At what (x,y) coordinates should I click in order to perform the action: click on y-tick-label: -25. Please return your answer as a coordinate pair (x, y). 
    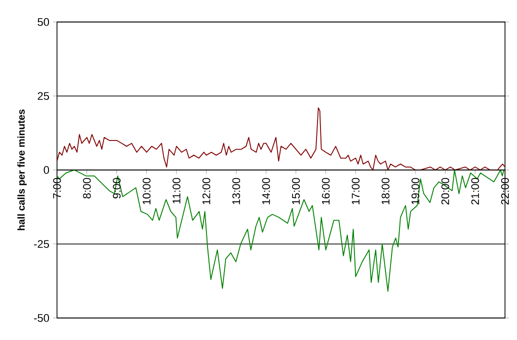
    Looking at the image, I should click on (41, 244).